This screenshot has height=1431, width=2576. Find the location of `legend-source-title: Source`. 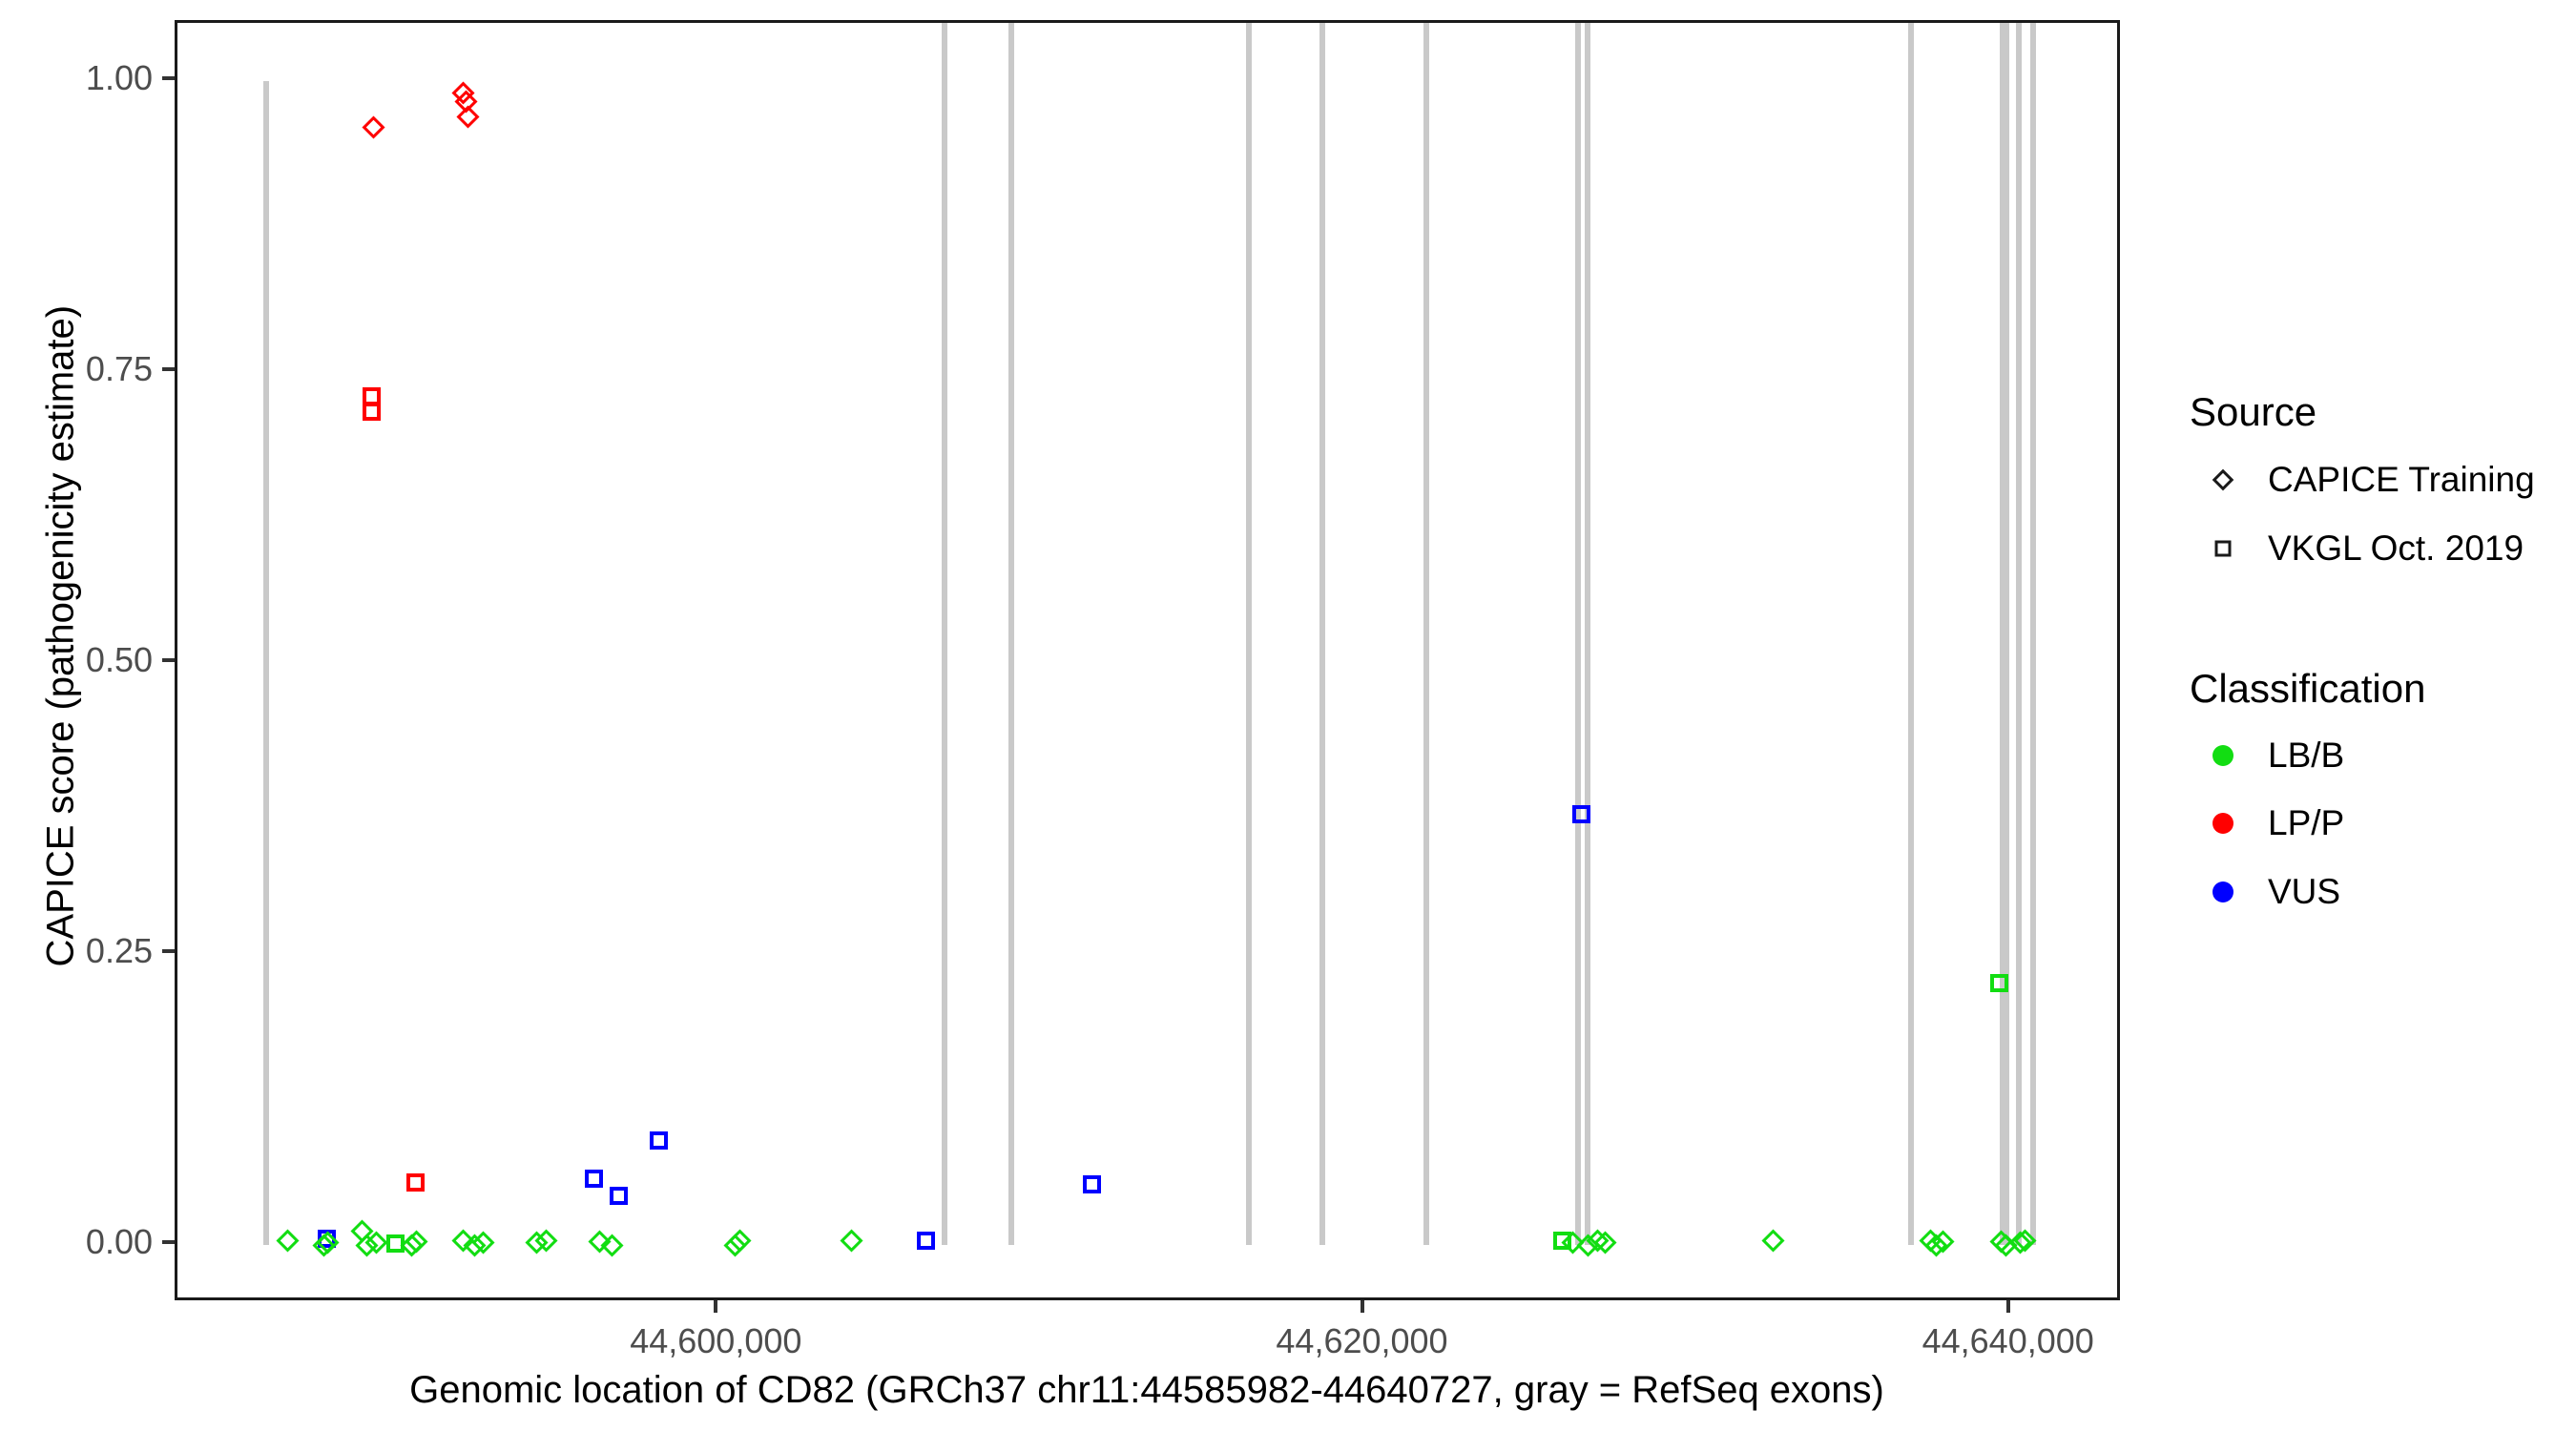

legend-source-title: Source is located at coordinates (2253, 411).